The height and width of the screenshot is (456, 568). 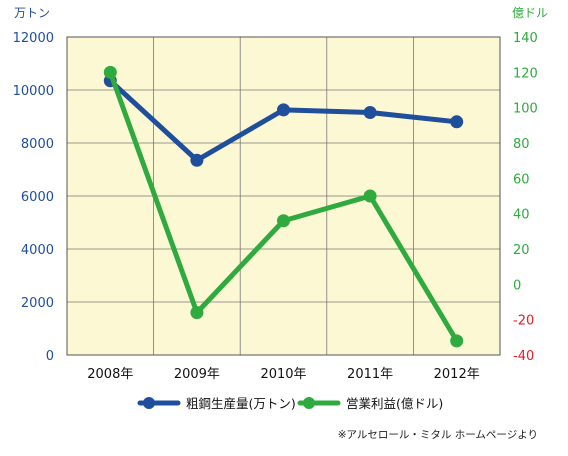 What do you see at coordinates (110, 374) in the screenshot?
I see `x-axis-tick-label: 2008年` at bounding box center [110, 374].